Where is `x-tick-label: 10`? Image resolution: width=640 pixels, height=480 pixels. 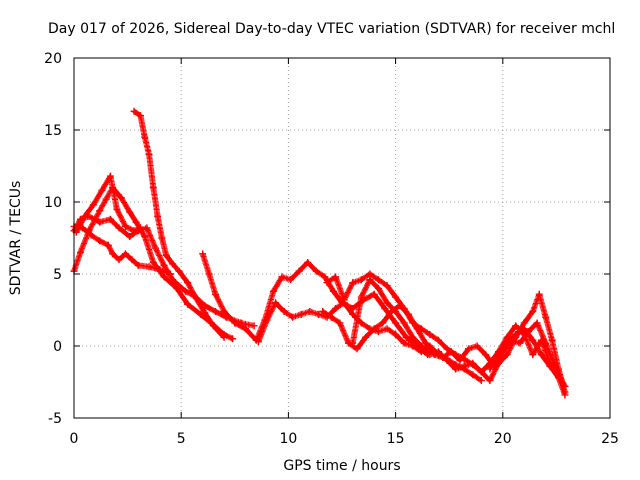
x-tick-label: 10 is located at coordinates (288, 439).